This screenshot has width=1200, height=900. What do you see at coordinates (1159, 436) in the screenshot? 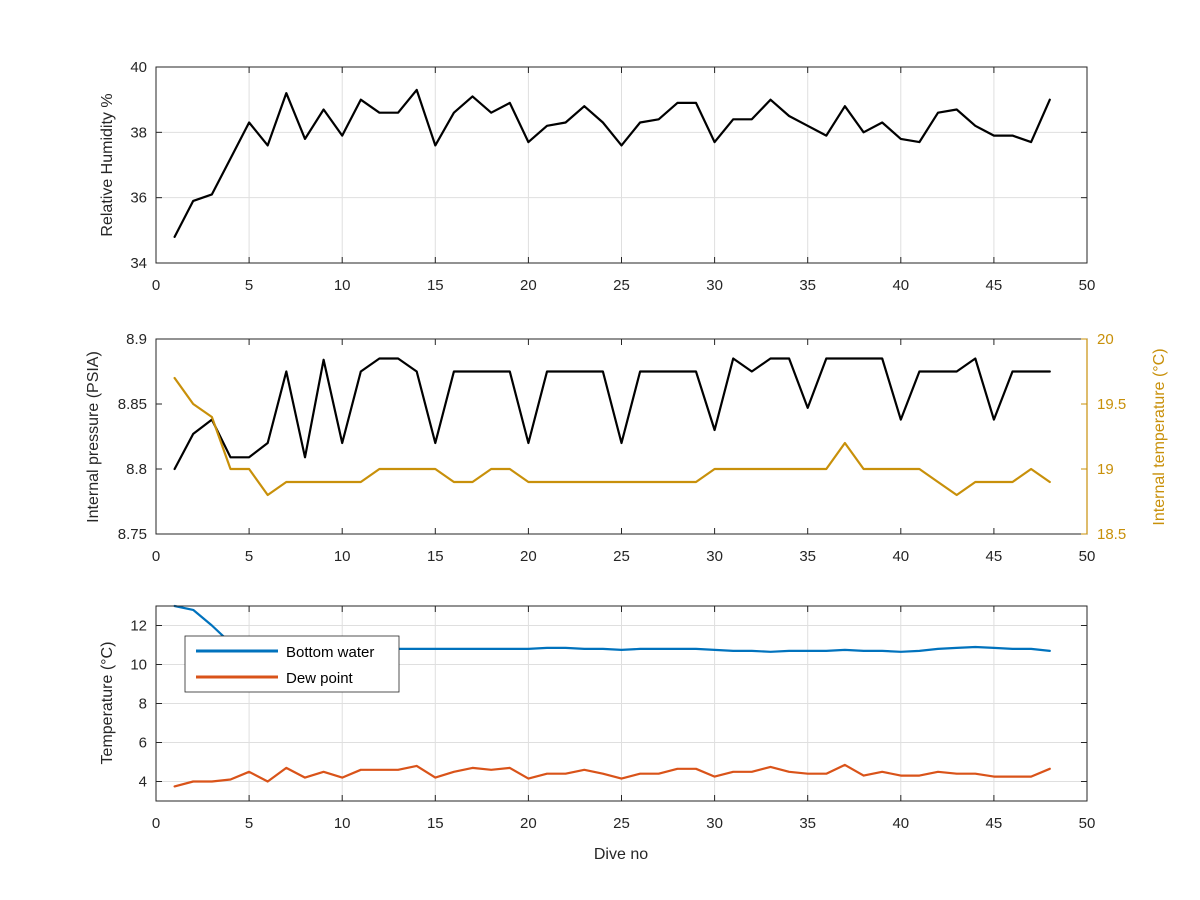
I see `internal-temperature-y-axis-label: Internal temperature (°C)` at bounding box center [1159, 436].